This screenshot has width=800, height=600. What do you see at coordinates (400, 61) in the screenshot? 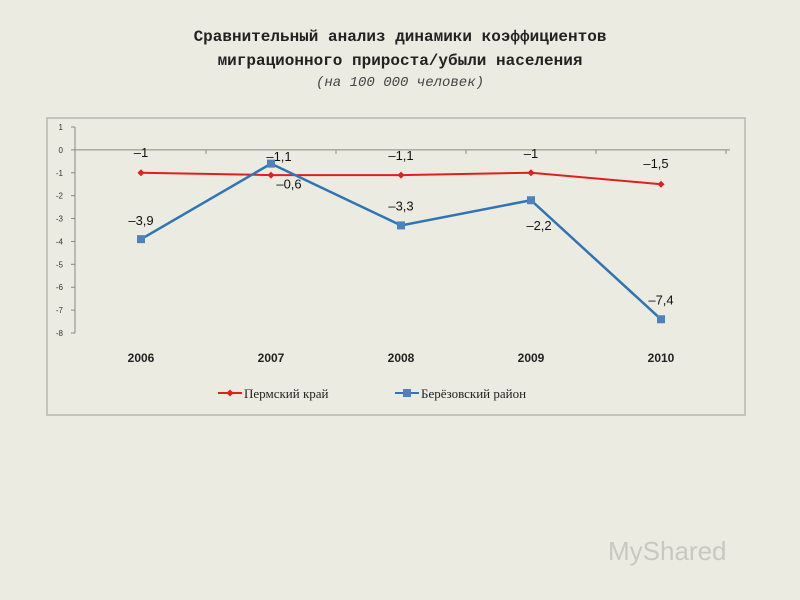
I see `chart-title-line-2: миграционного прироста/убыли населения` at bounding box center [400, 61].